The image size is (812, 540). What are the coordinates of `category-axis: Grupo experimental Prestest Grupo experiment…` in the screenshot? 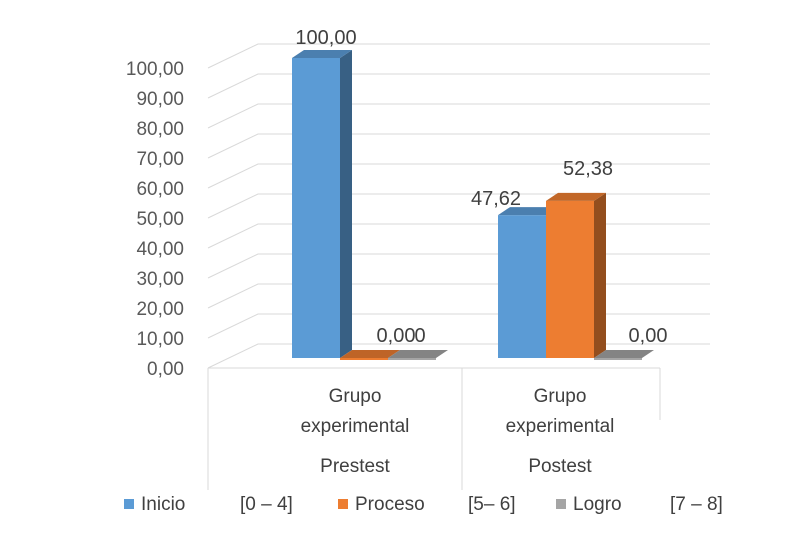 It's located at (458, 431).